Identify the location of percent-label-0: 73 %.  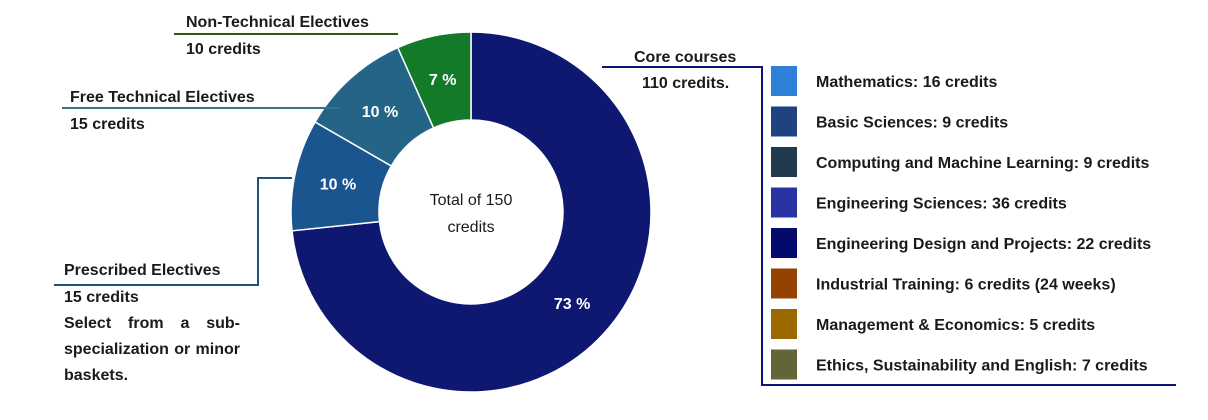
(572, 304).